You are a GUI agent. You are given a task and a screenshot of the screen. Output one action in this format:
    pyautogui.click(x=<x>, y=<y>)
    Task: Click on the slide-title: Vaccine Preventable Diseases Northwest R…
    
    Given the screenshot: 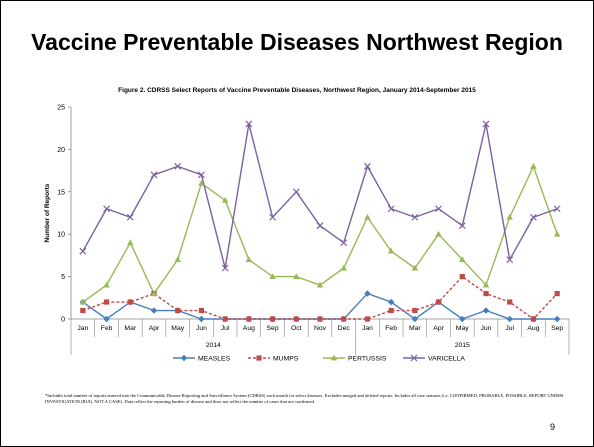 What is the action you would take?
    pyautogui.click(x=297, y=42)
    